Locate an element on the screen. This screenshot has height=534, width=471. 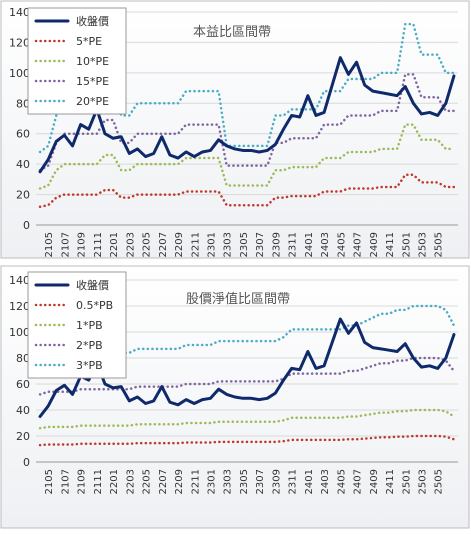
legend-label: 3*PB is located at coordinates (89, 365).